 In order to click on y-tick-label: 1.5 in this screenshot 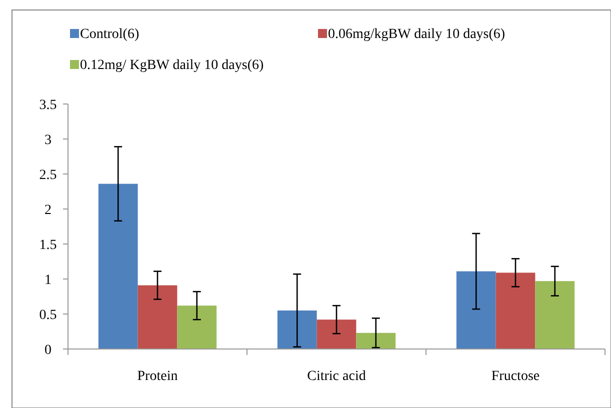, I will do `click(48, 245)`.